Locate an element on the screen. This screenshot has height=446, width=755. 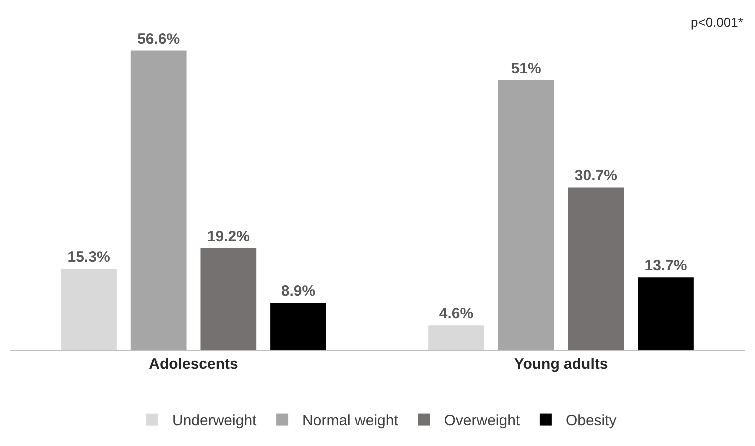
legend-label: Obesity is located at coordinates (592, 421).